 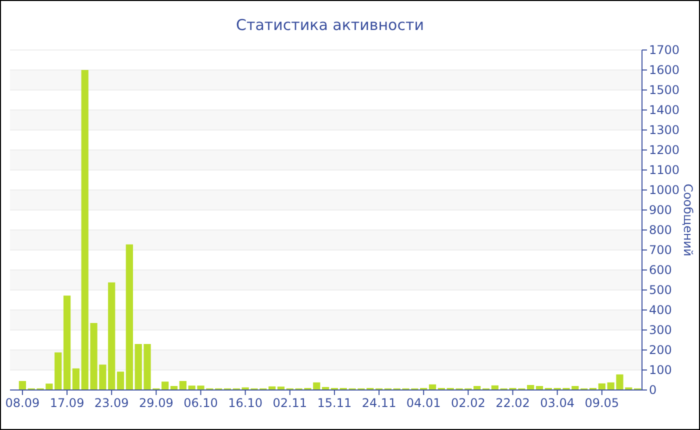 I want to click on x-tick-label: 02.11, so click(x=290, y=403).